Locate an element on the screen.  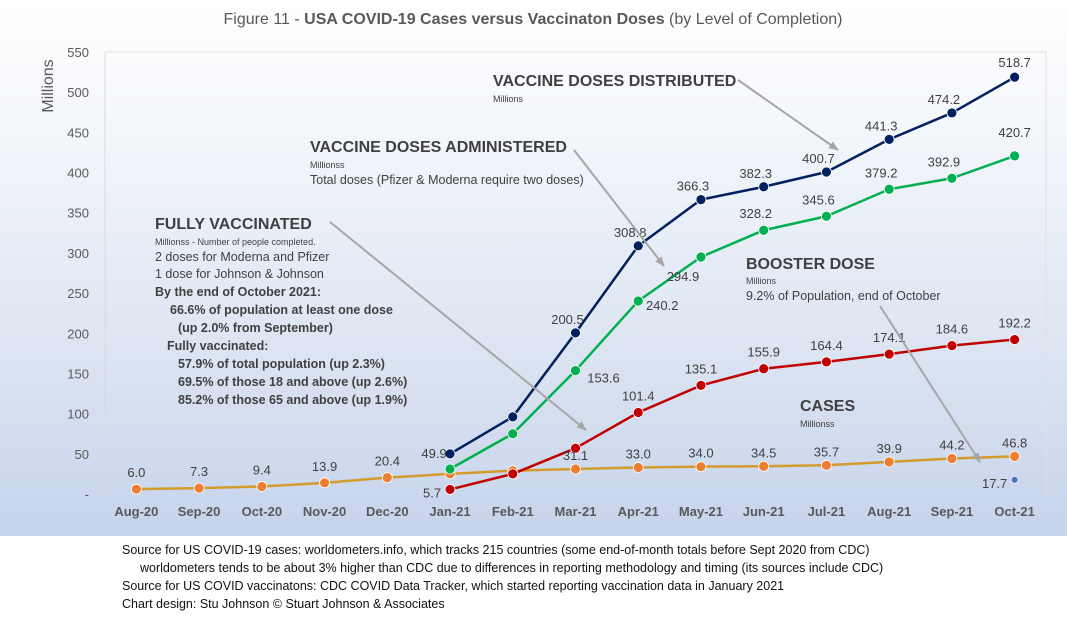
data-label-cases: 33.0 is located at coordinates (638, 453).